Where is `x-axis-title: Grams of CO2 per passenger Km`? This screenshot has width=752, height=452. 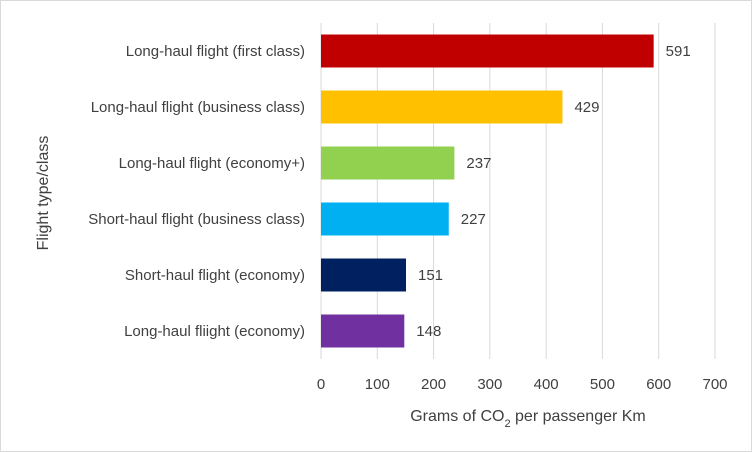
x-axis-title: Grams of CO2 per passenger Km is located at coordinates (528, 419).